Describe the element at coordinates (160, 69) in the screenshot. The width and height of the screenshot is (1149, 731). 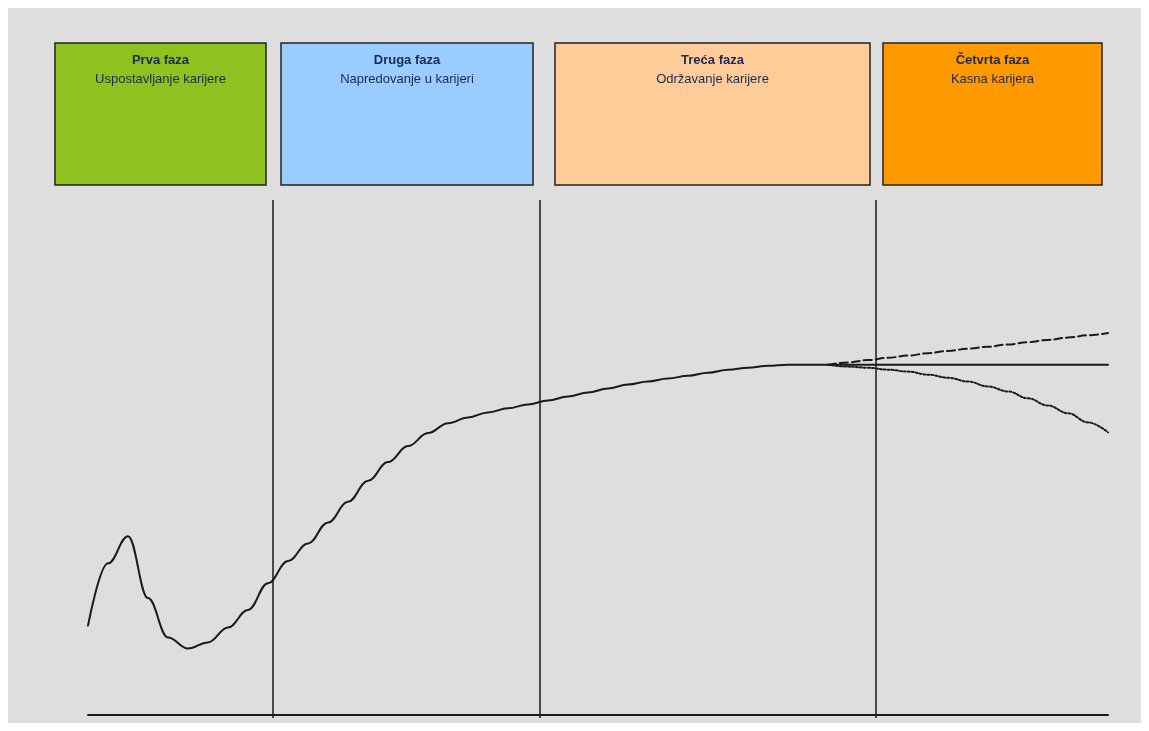
I see `text: Prva faza Uspostavljanje karijere` at that location.